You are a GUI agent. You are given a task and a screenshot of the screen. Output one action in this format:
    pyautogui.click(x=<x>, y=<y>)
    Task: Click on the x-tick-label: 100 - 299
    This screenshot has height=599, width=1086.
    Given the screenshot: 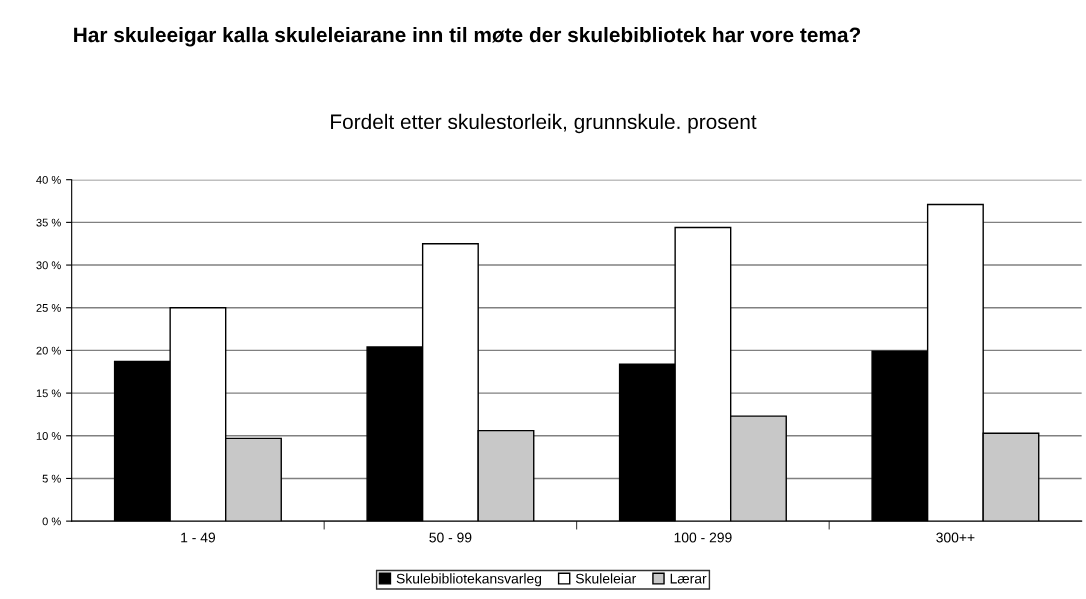 What is the action you would take?
    pyautogui.click(x=703, y=537)
    